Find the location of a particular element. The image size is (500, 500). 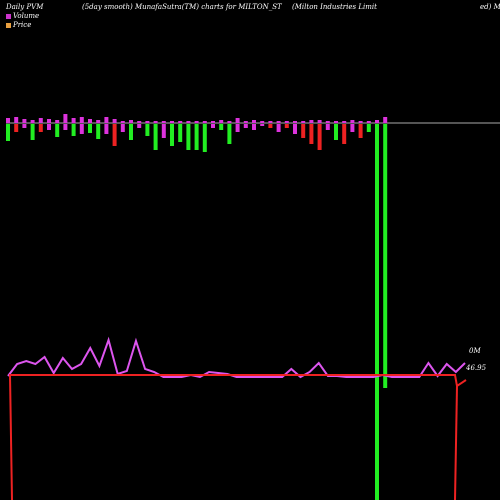

legend-volume: Volume is located at coordinates (22, 16).